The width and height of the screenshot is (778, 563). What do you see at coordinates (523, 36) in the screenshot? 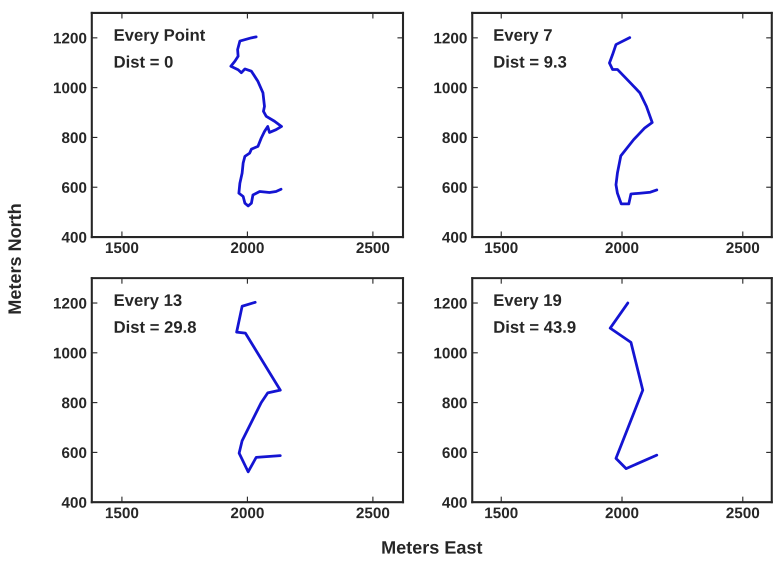
I see `annotation: Every 7` at bounding box center [523, 36].